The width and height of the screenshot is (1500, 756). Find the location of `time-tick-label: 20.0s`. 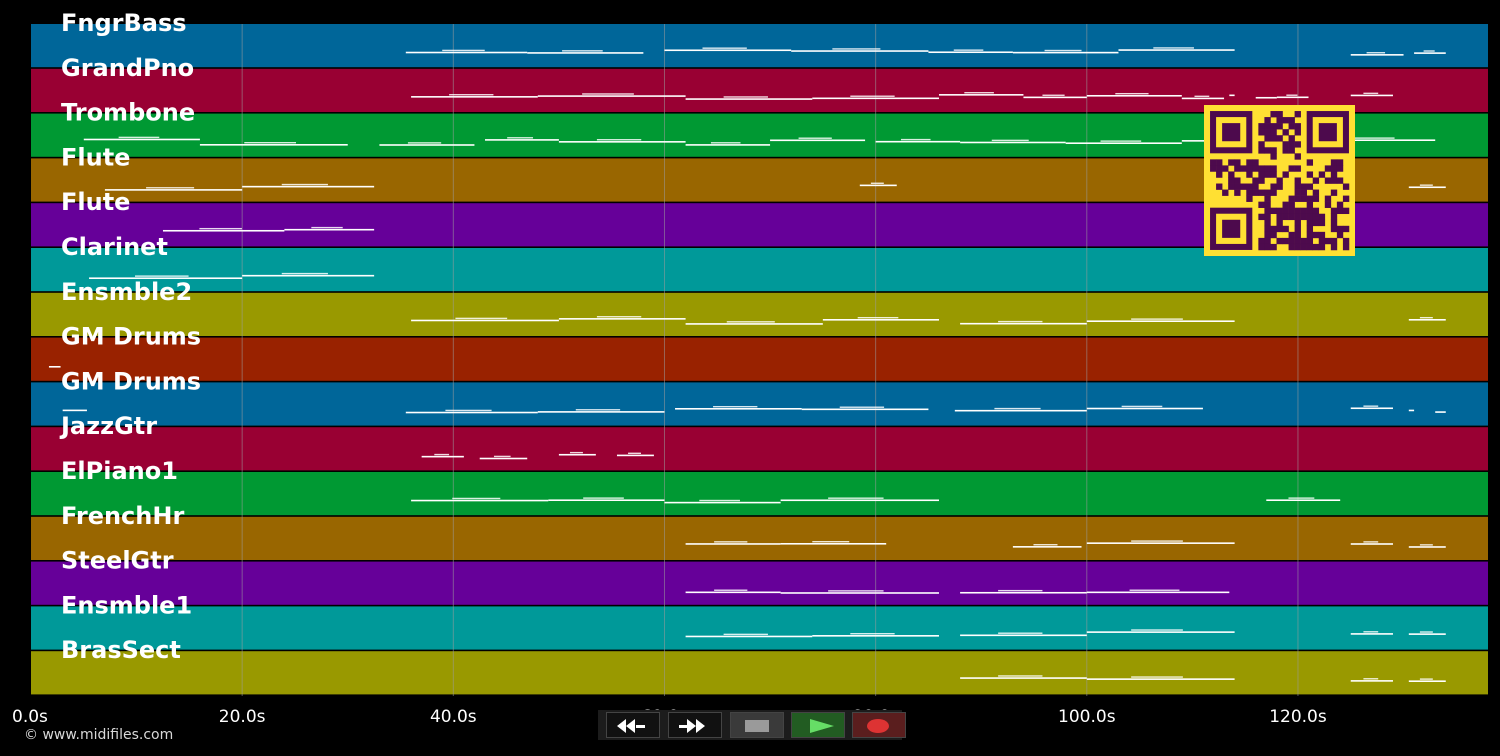

time-tick-label: 20.0s is located at coordinates (242, 717).